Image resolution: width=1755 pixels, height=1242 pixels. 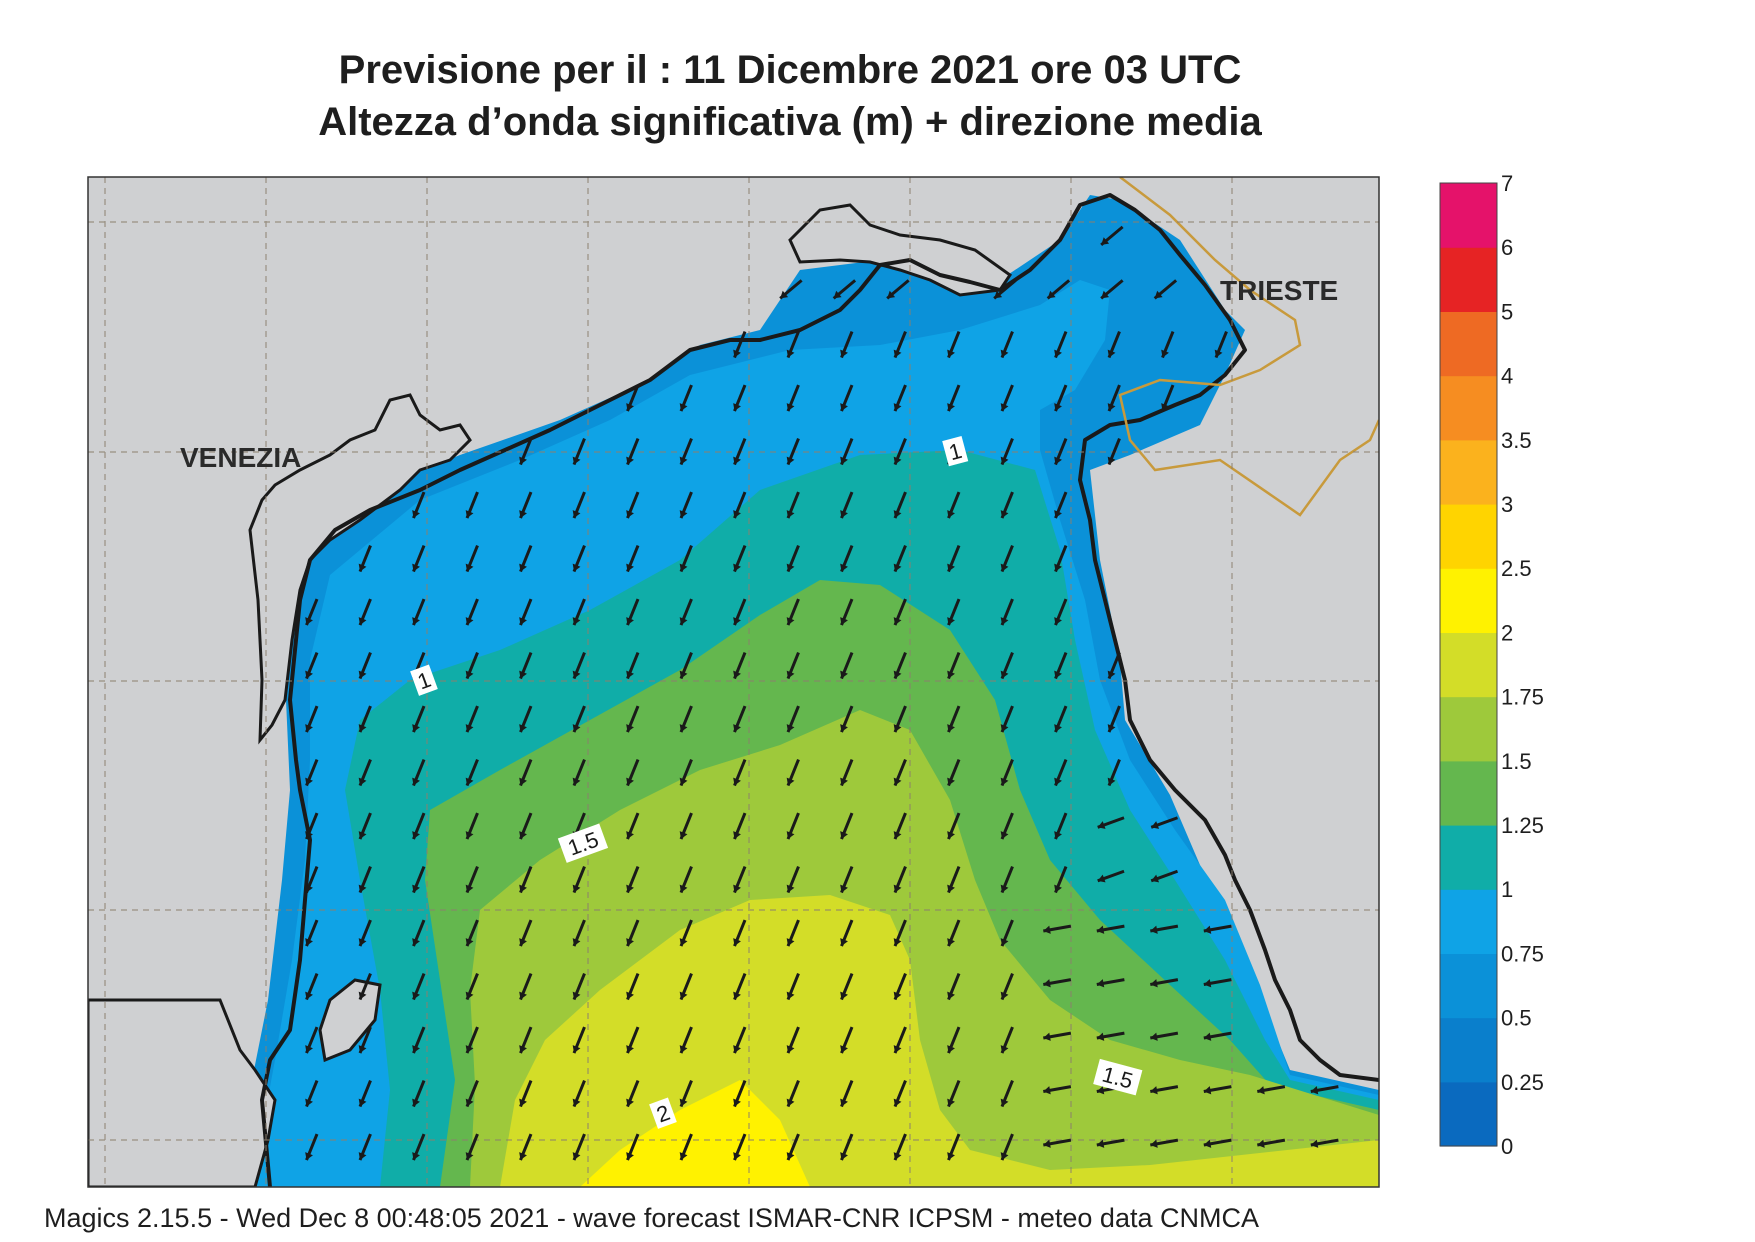 I want to click on legend-level-label: 1.75, so click(x=1522, y=697).